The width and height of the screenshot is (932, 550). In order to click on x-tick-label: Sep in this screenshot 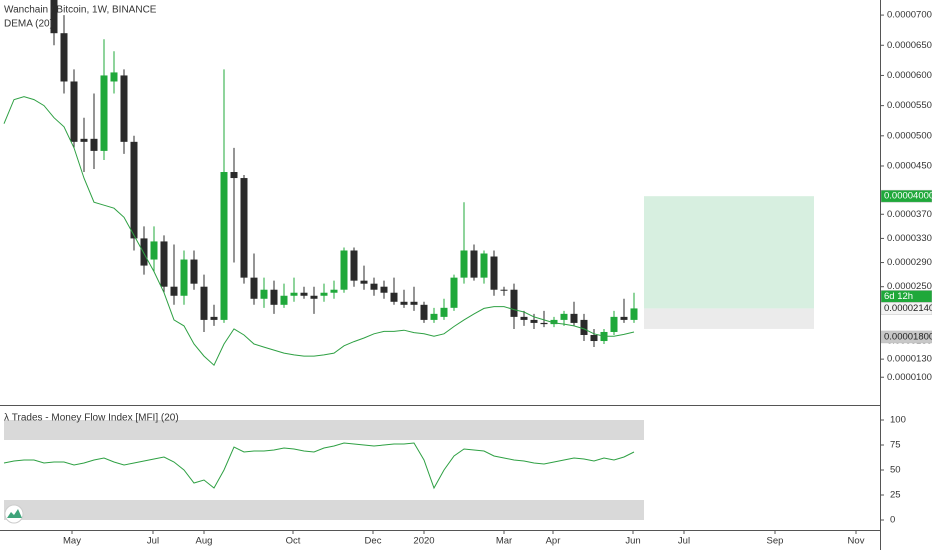, I will do `click(775, 541)`.